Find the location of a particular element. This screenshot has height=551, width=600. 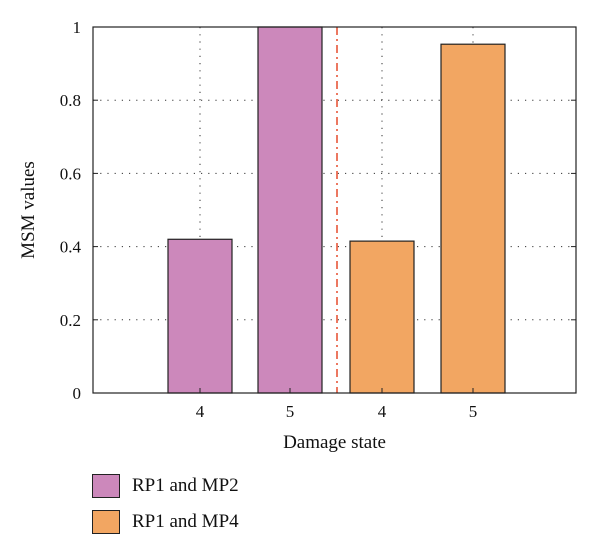

x-axis-label: Damage state is located at coordinates (334, 442).